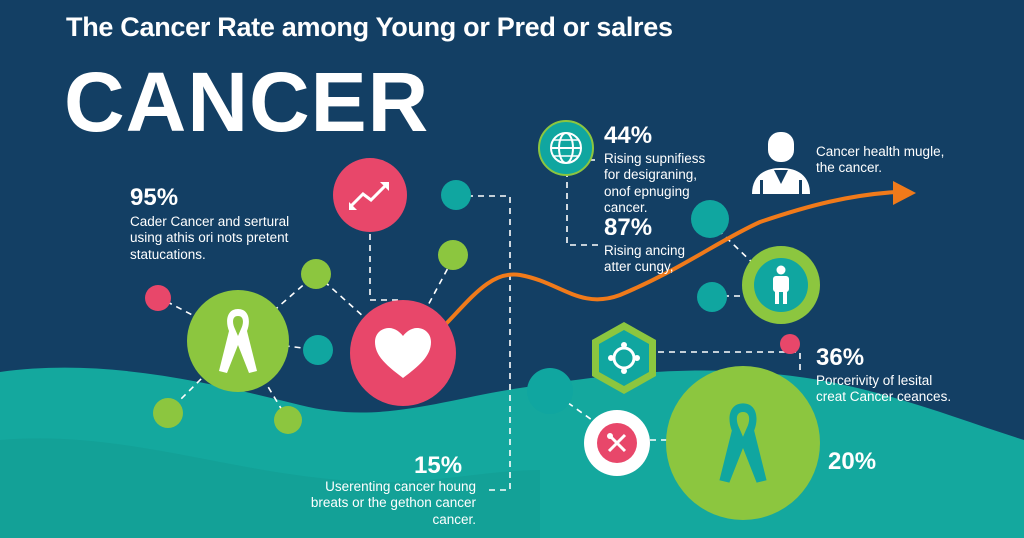 The image size is (1024, 538). What do you see at coordinates (154, 197) in the screenshot?
I see `stat-value: 95%` at bounding box center [154, 197].